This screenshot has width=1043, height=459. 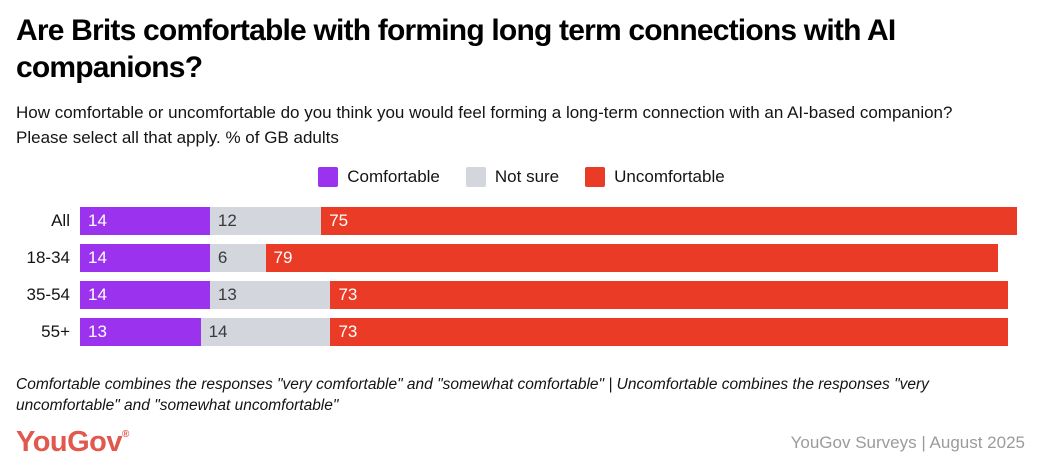 I want to click on stacked-bar: 13 14 73, so click(x=548, y=332).